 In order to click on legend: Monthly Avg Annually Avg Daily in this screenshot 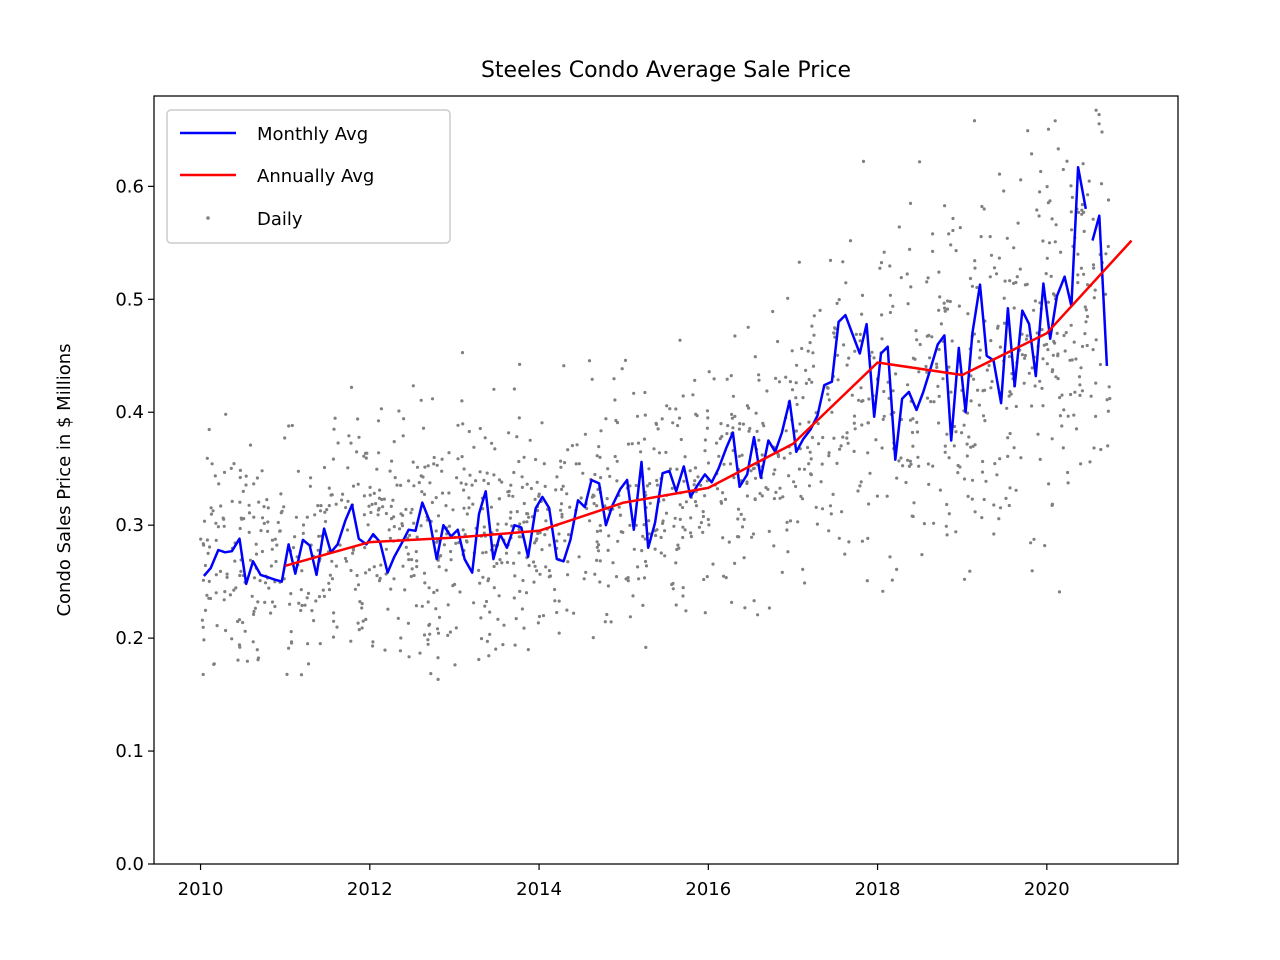, I will do `click(308, 176)`.